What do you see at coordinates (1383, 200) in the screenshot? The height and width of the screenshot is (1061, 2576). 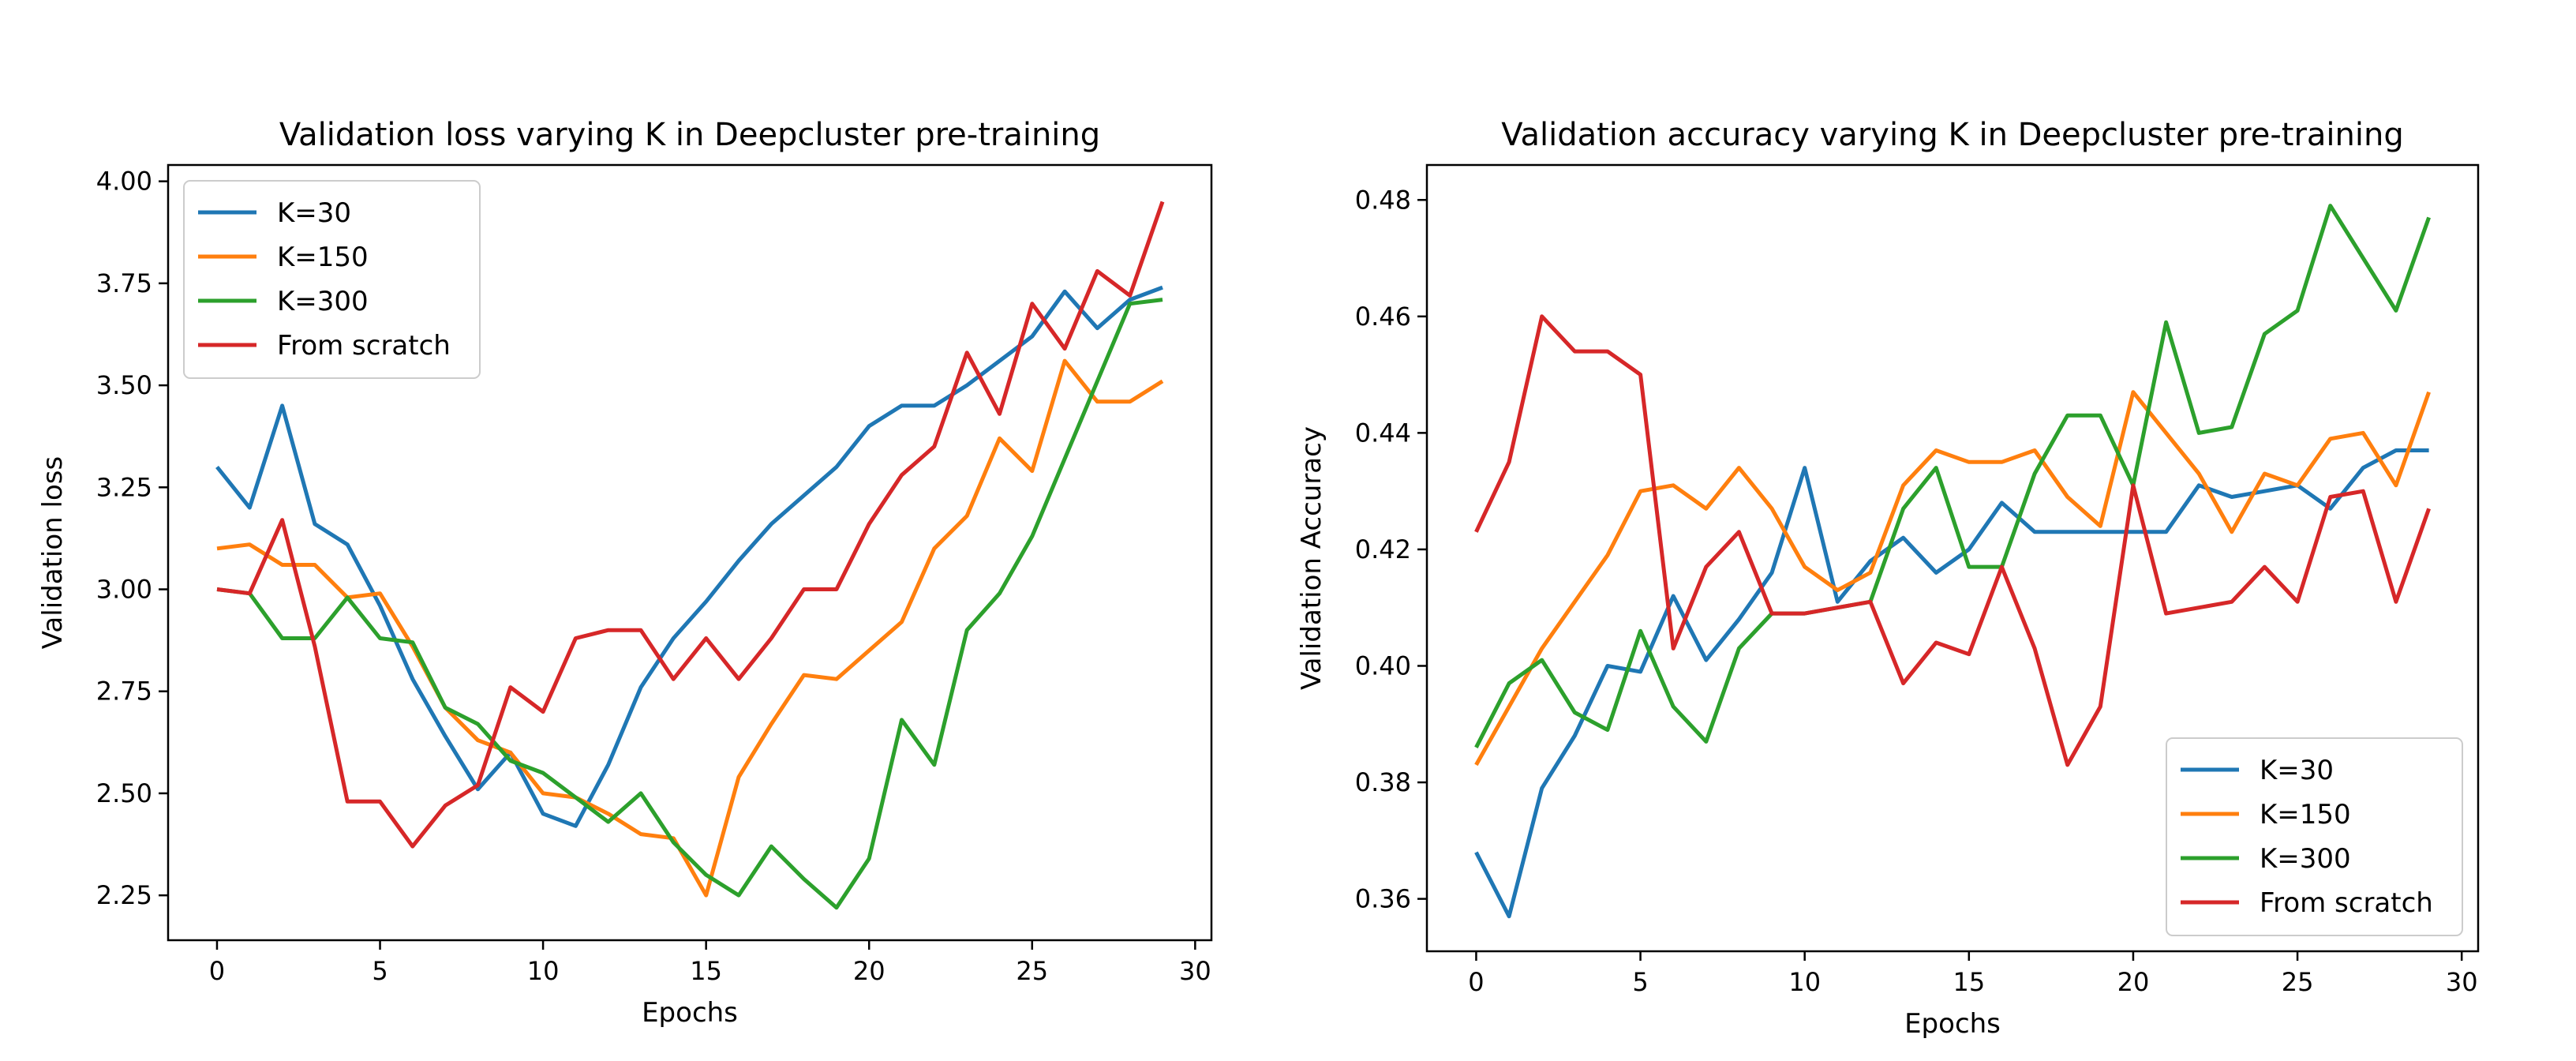 I see `y-tick-label: 0.48` at bounding box center [1383, 200].